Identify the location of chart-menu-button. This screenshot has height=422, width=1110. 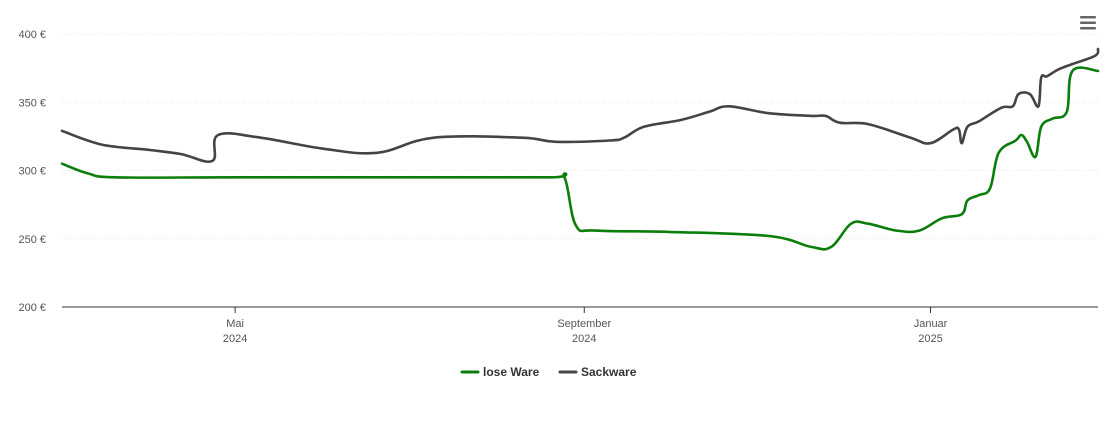
(1088, 23).